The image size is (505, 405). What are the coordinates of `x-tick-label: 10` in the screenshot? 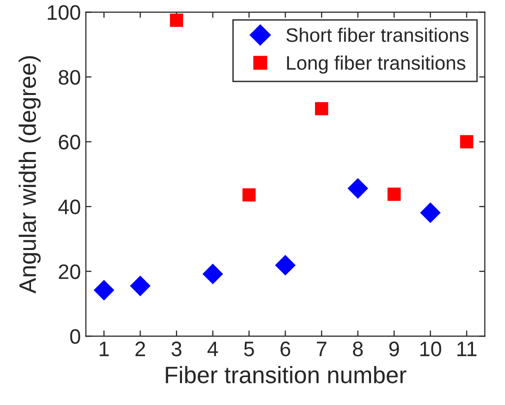 It's located at (431, 349).